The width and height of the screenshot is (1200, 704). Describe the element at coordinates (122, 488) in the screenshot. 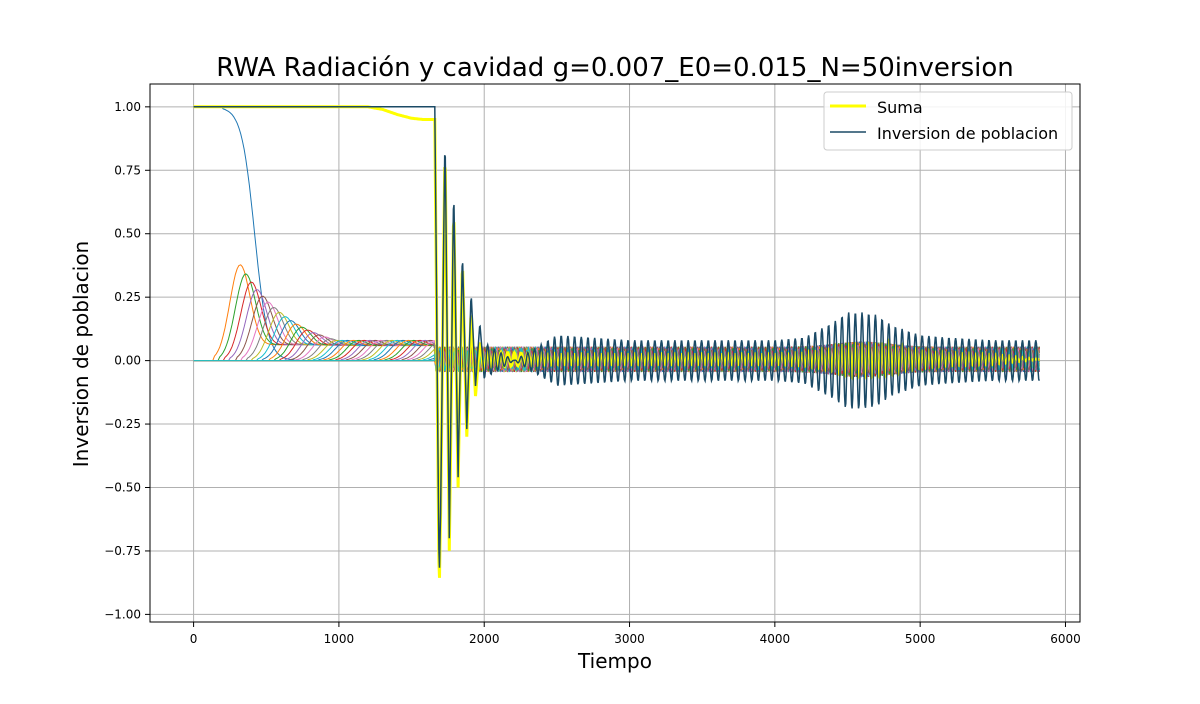

I see `y-tick-label: −0.50` at that location.